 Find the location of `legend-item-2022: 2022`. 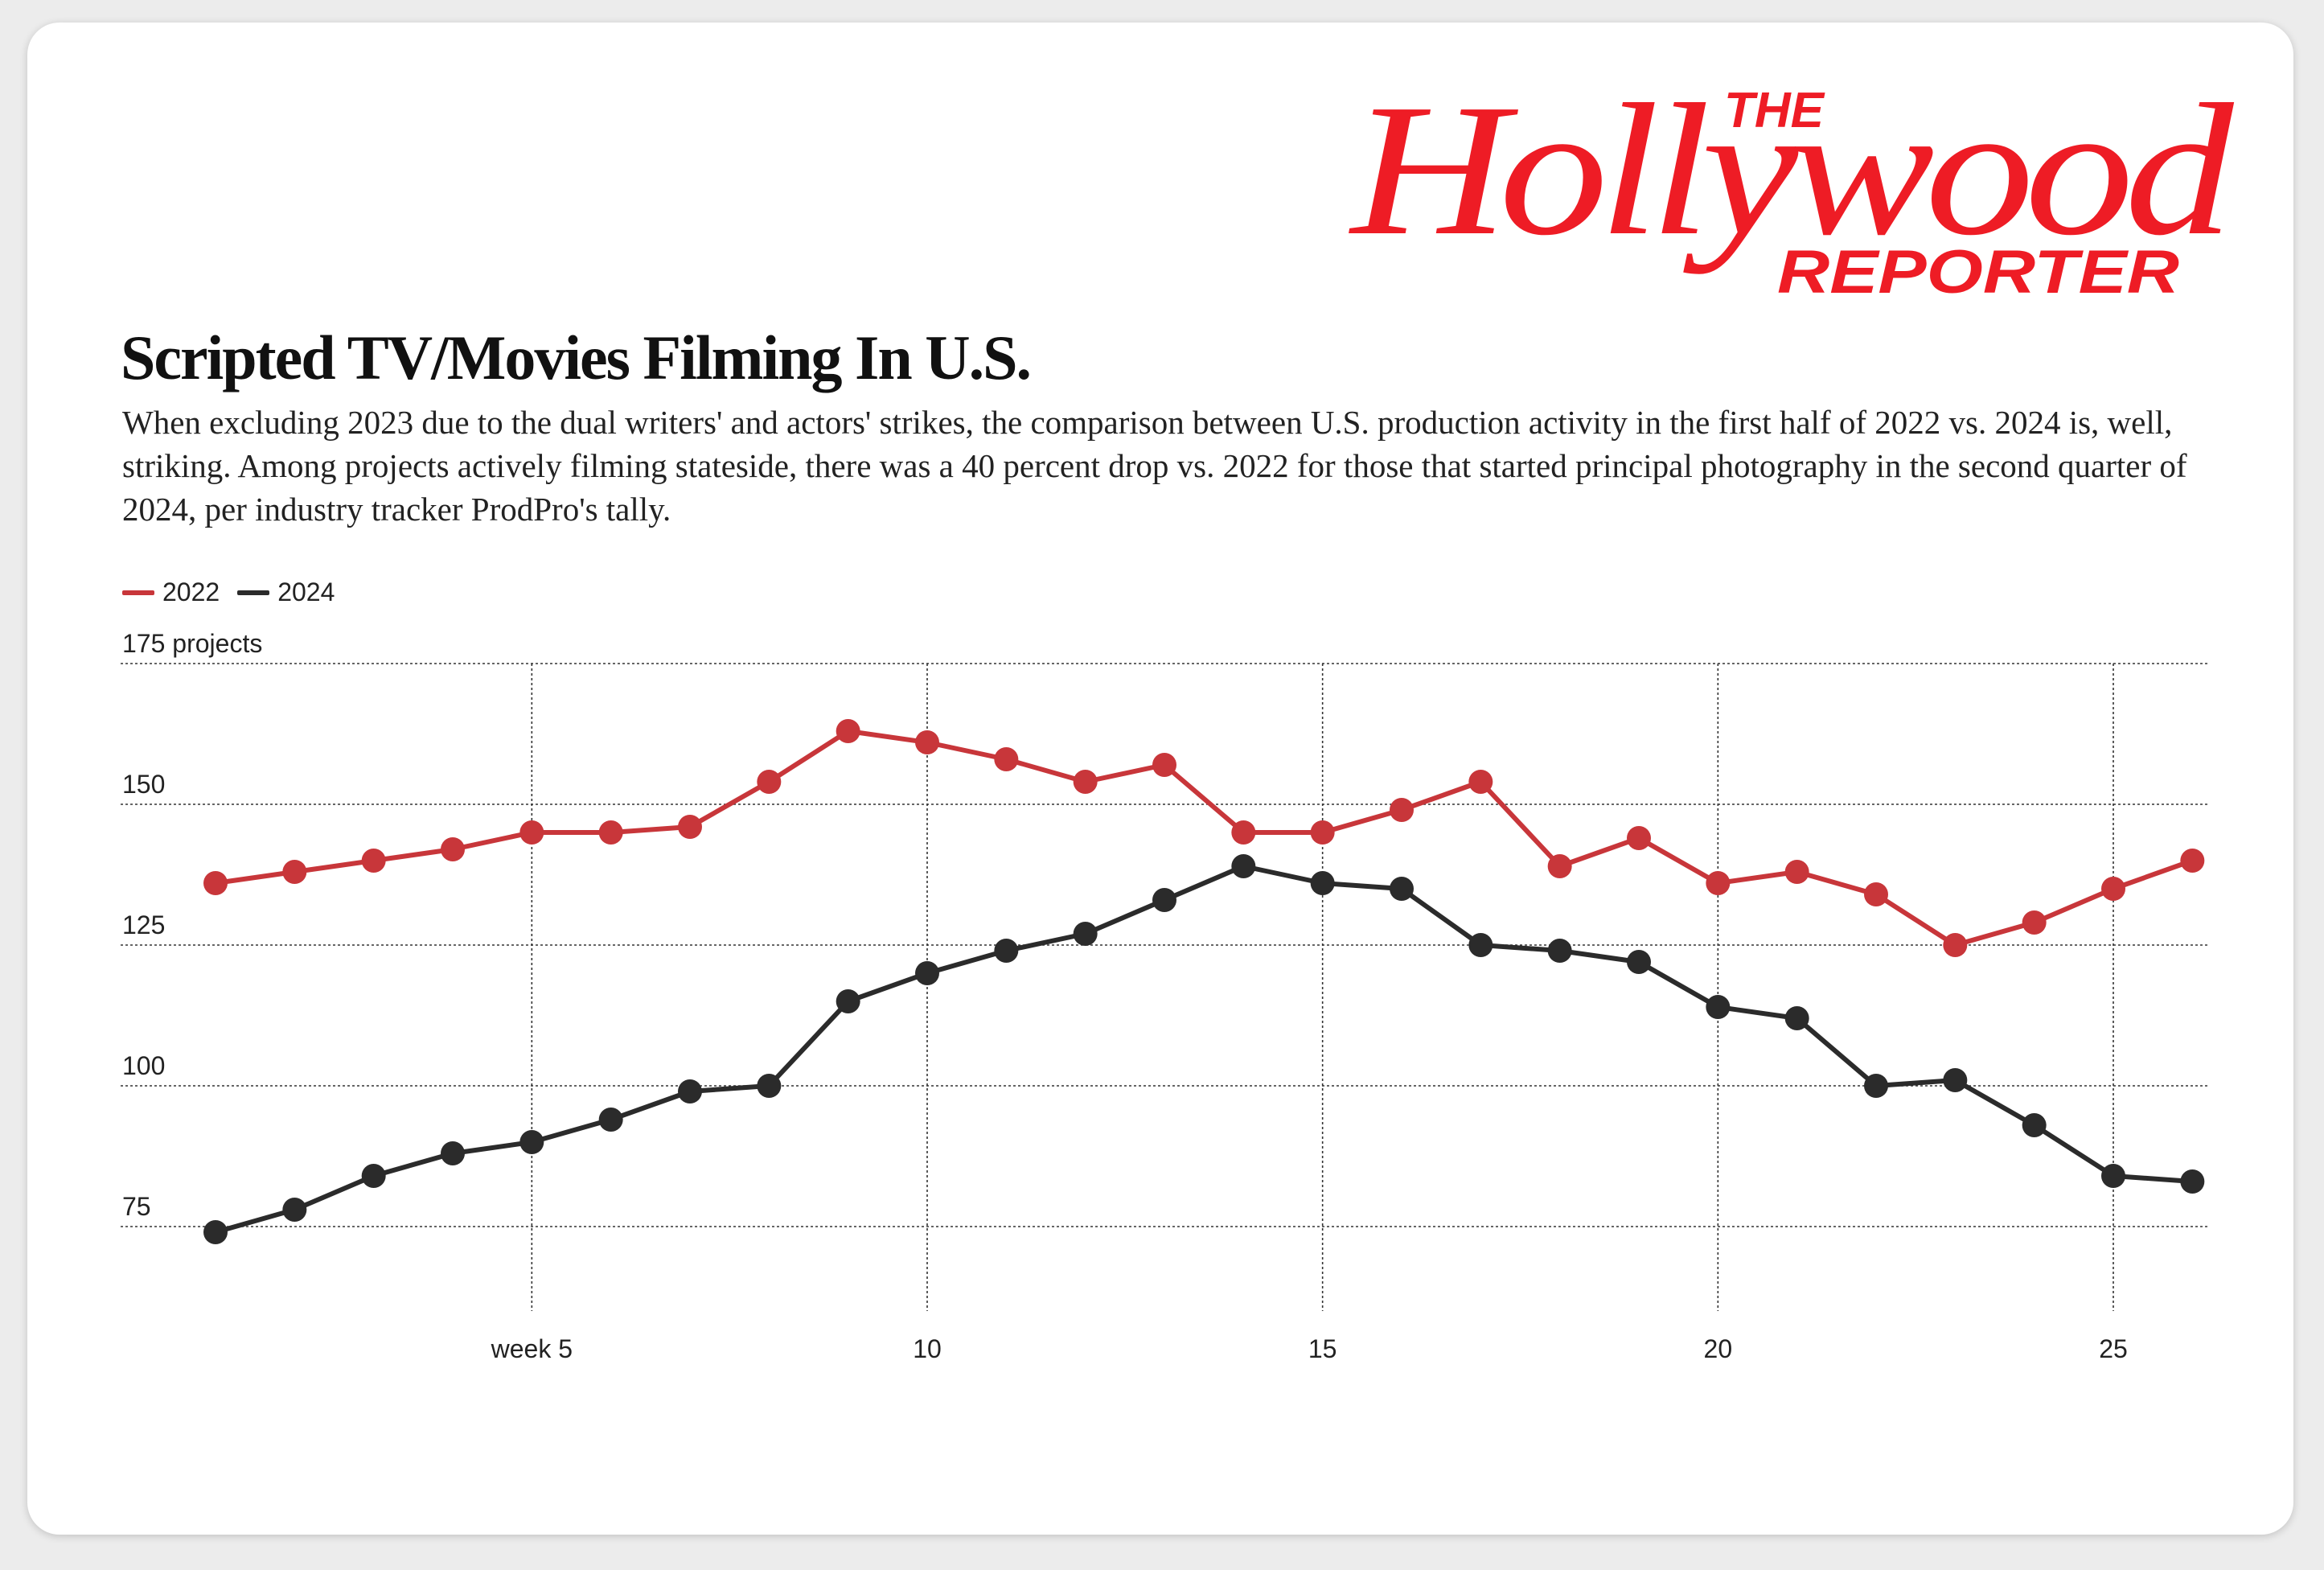

legend-item-2022: 2022 is located at coordinates (171, 592).